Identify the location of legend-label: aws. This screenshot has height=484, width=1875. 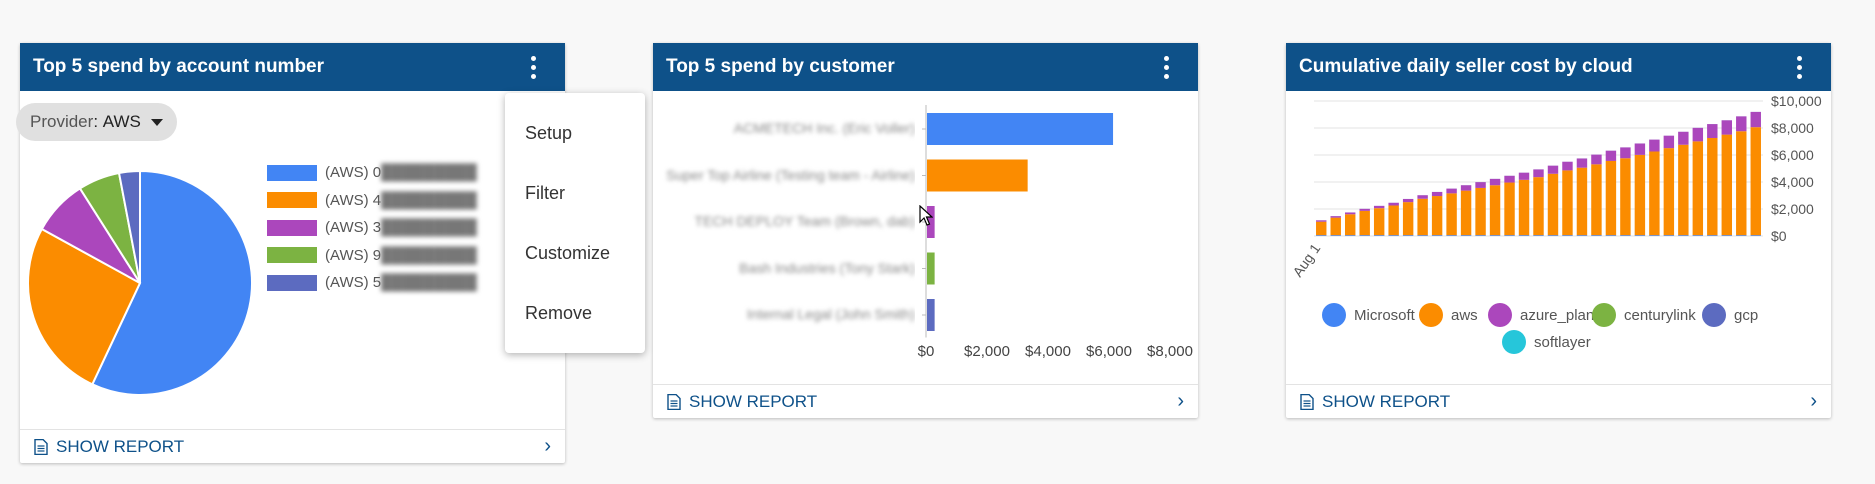
(1464, 315).